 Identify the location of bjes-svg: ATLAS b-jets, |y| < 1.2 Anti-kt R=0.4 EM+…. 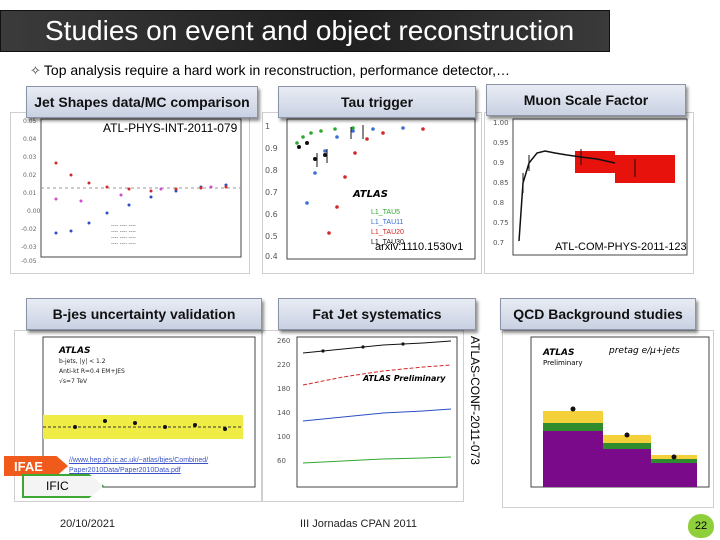
(149, 412).